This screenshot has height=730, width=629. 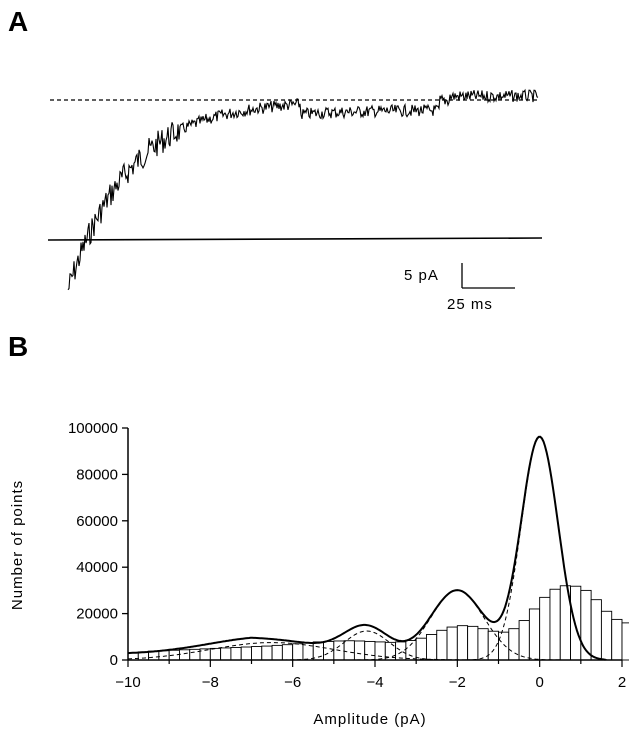 What do you see at coordinates (17, 545) in the screenshot?
I see `y-axis-title: Number of points` at bounding box center [17, 545].